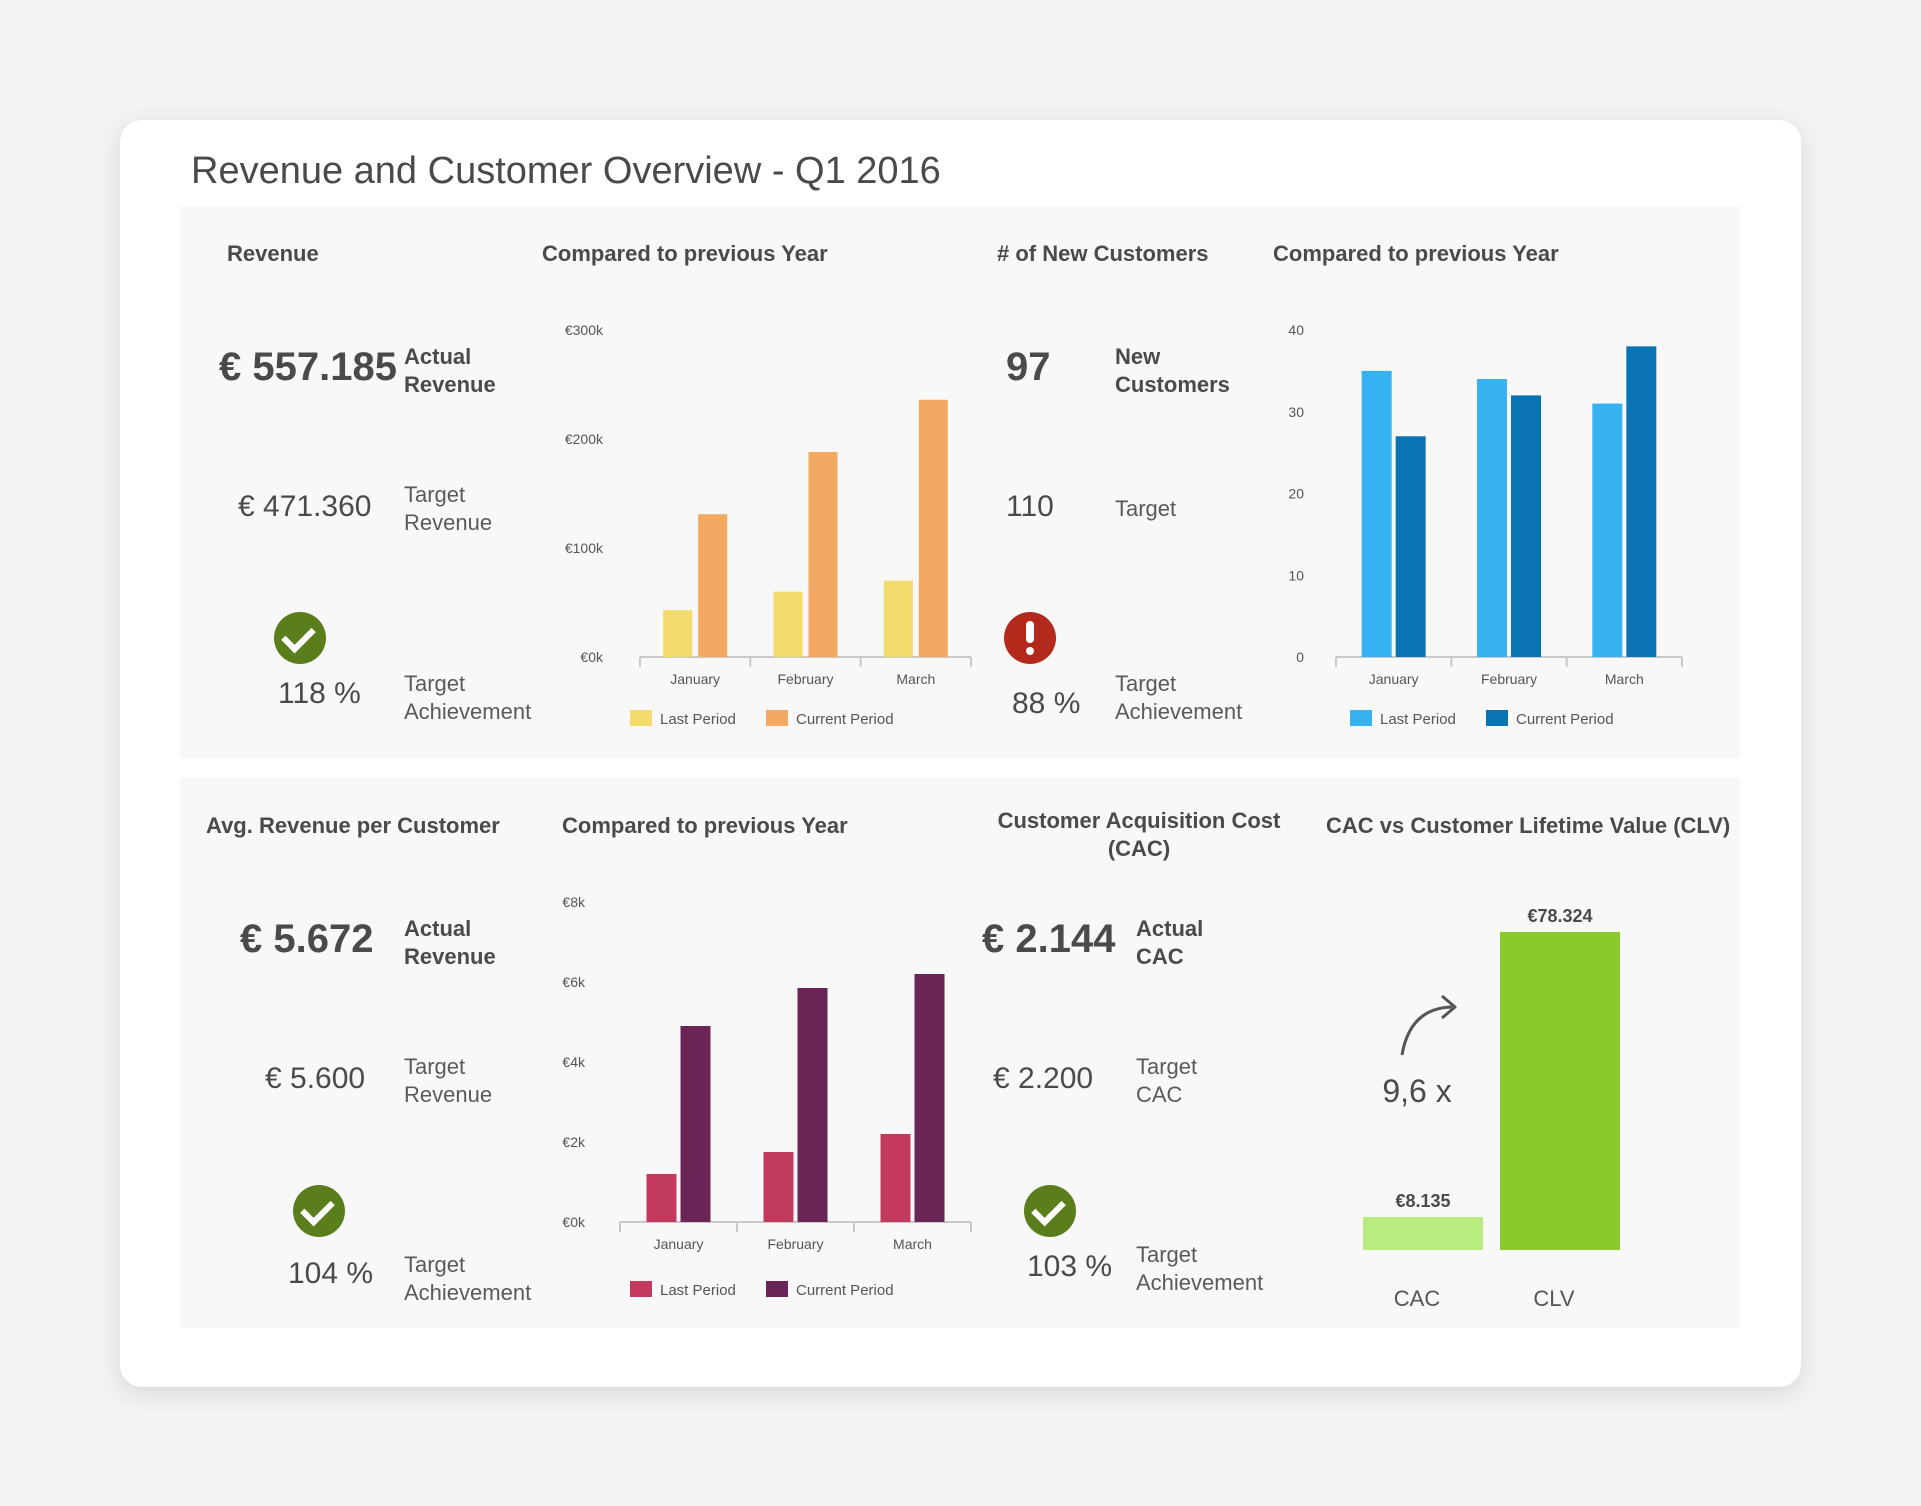 The height and width of the screenshot is (1506, 1921). What do you see at coordinates (574, 982) in the screenshot?
I see `y-tick-label: €6k` at bounding box center [574, 982].